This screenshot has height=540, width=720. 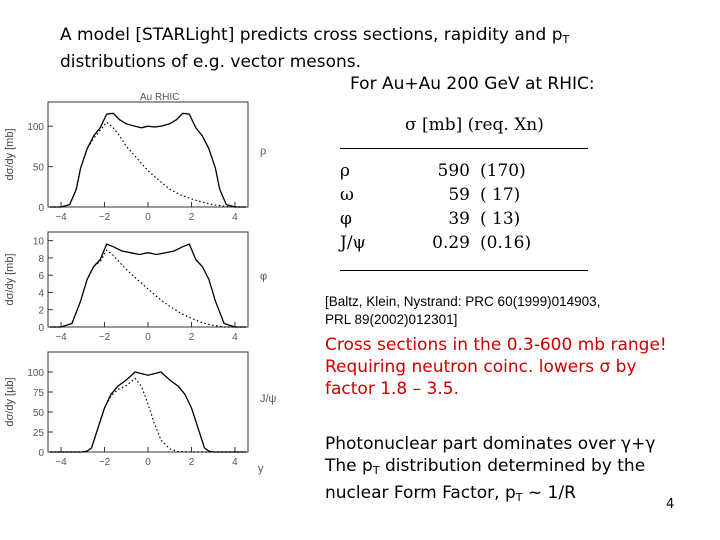 I want to click on sigma-value: 0.29, so click(x=451, y=243).